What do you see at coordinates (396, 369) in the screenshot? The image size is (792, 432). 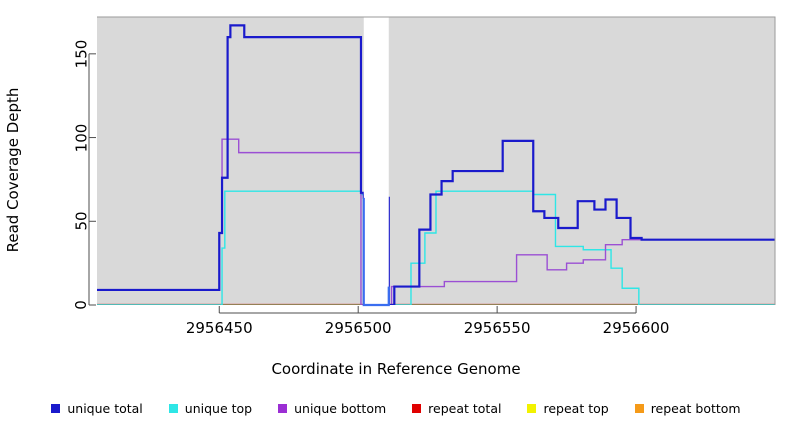 I see `x-axis-title: Coordinate in Reference Genome` at bounding box center [396, 369].